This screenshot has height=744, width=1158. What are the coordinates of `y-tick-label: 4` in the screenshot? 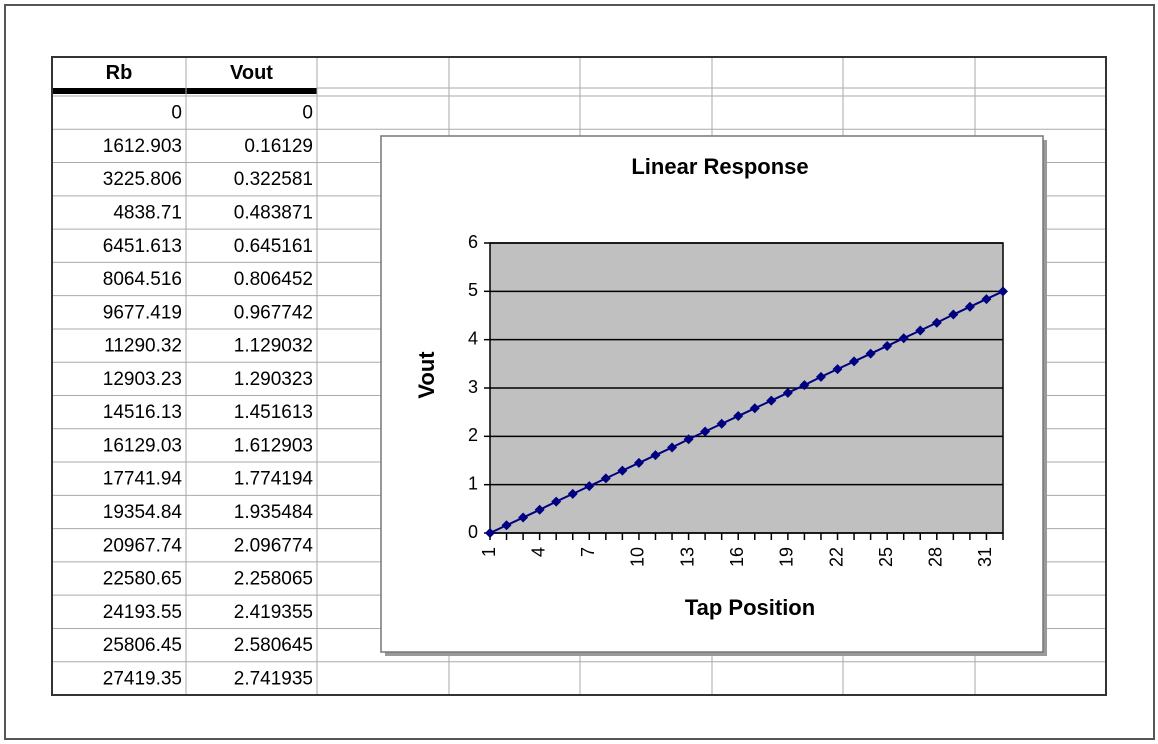 It's located at (473, 338).